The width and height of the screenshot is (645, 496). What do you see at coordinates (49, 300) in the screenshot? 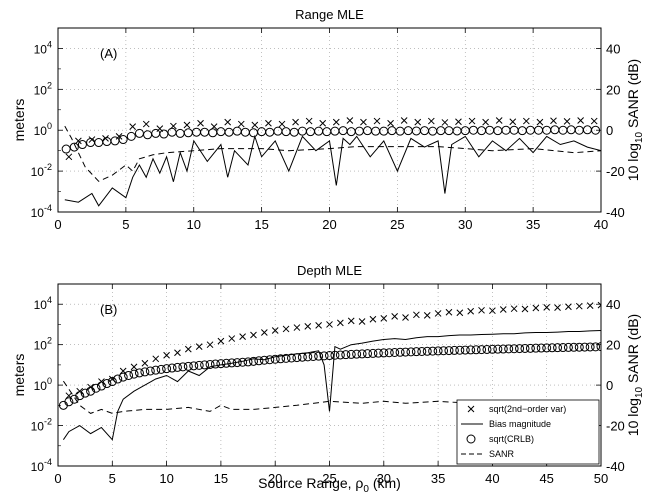
I see `y-tick-exponent: 4` at bounding box center [49, 300].